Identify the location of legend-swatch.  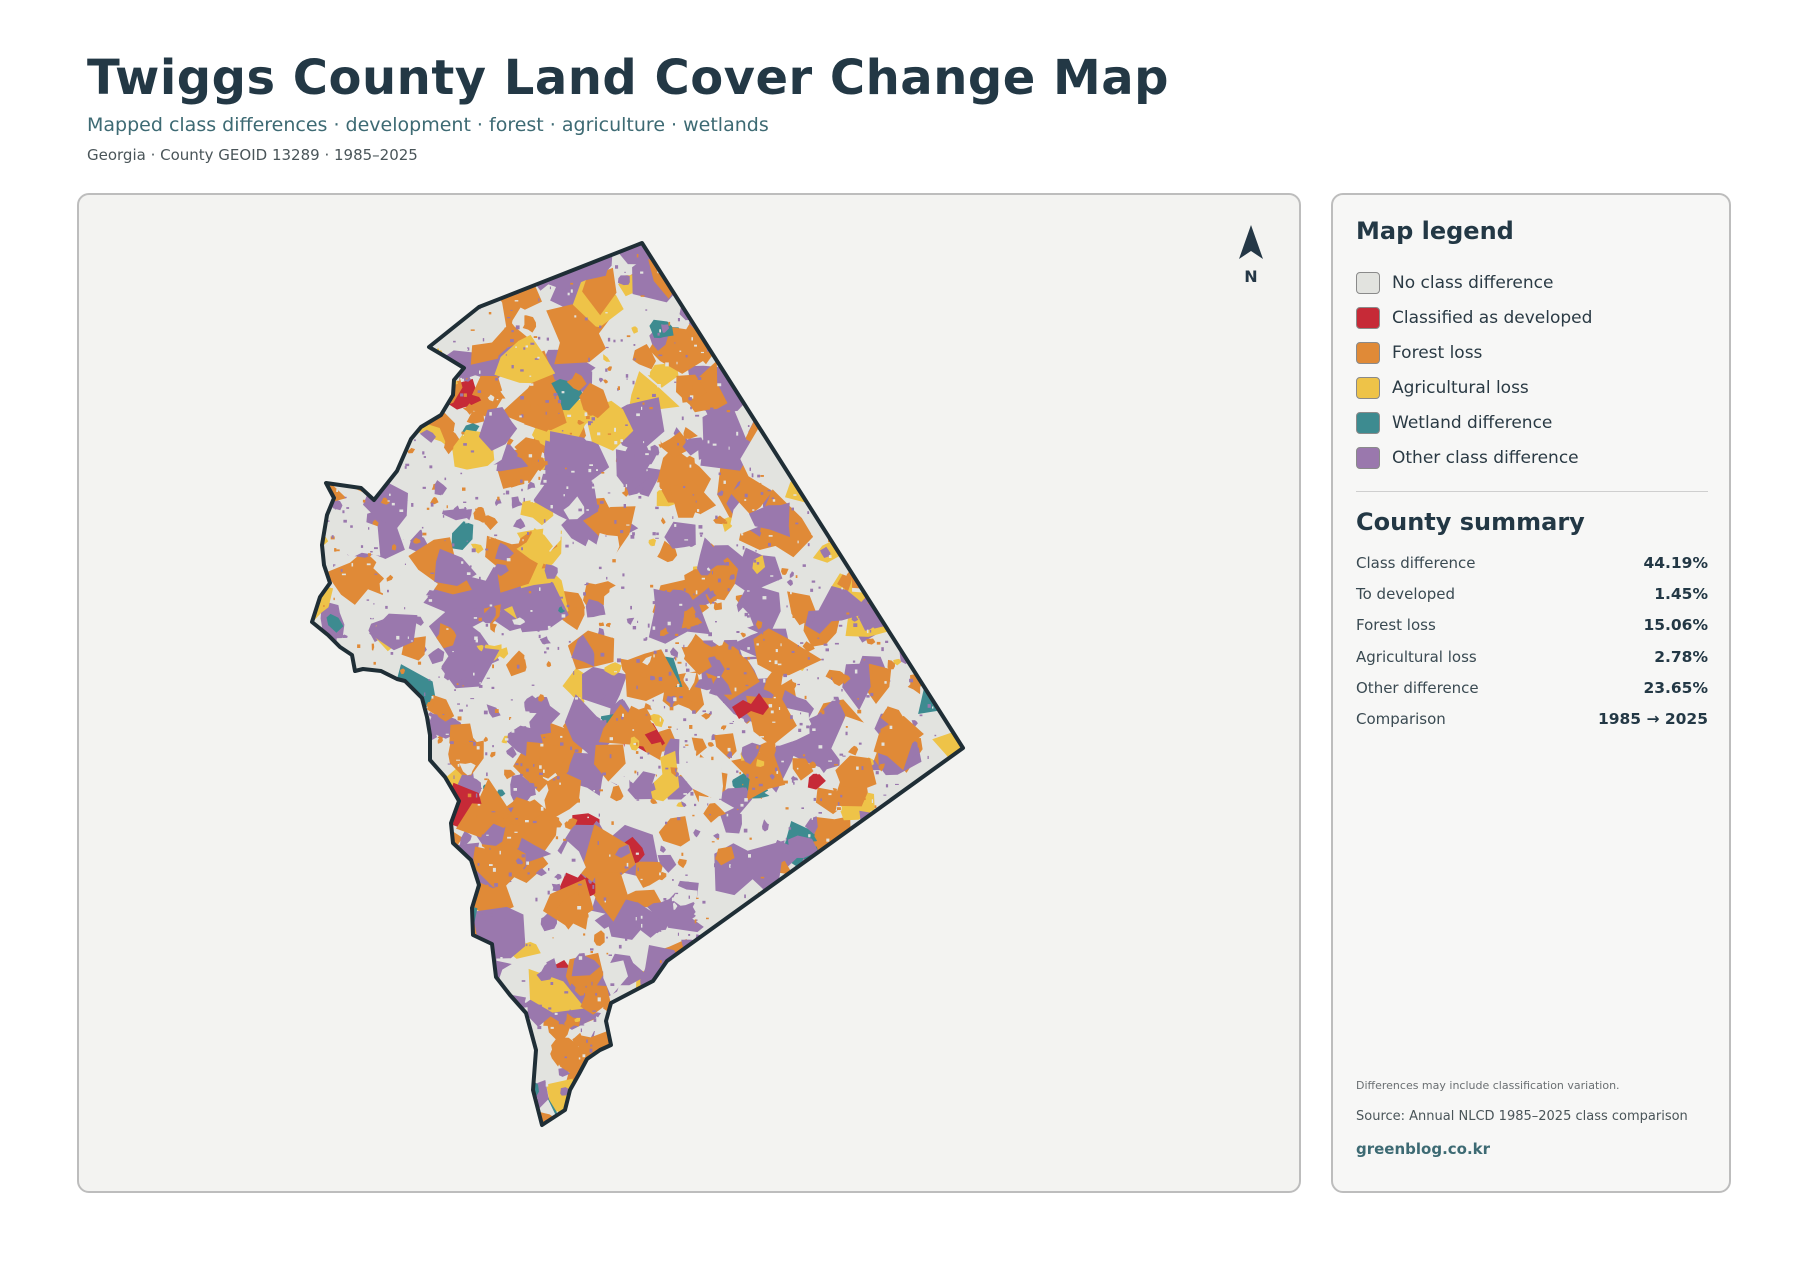
(1368, 282).